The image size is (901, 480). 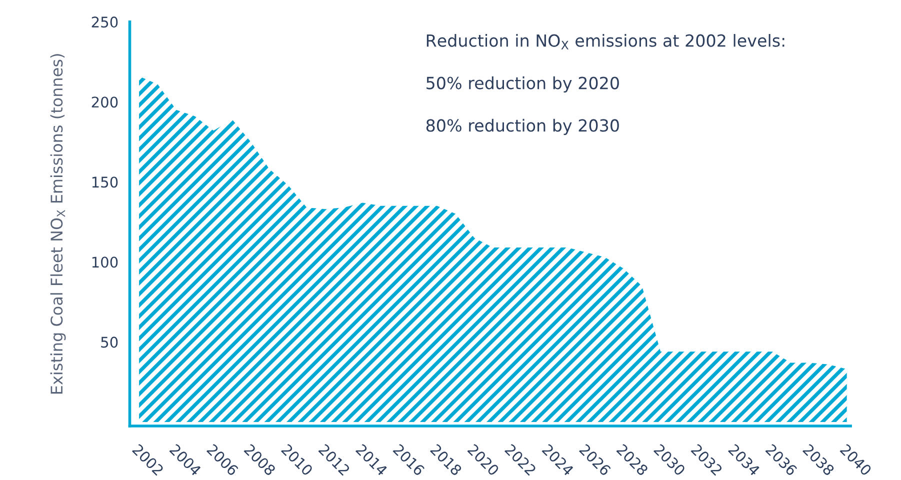 What do you see at coordinates (105, 182) in the screenshot?
I see `y-tick-label: 150` at bounding box center [105, 182].